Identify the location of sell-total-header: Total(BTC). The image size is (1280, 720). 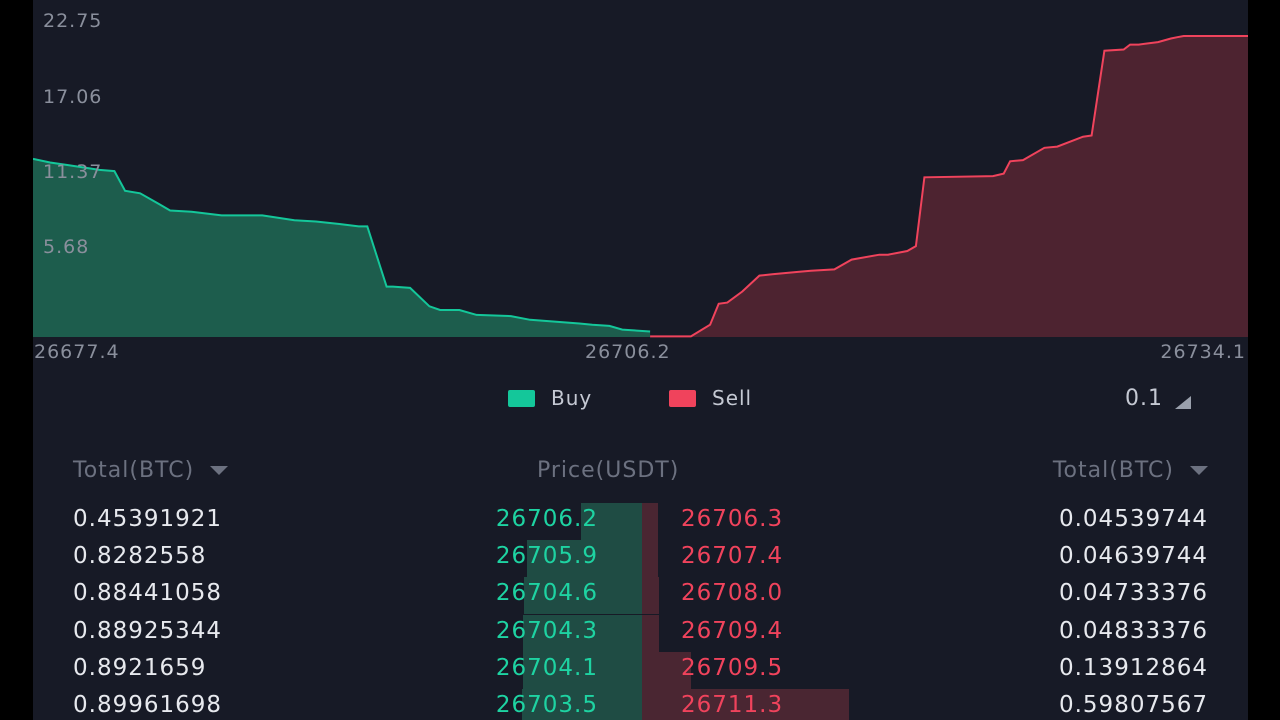
(1130, 470).